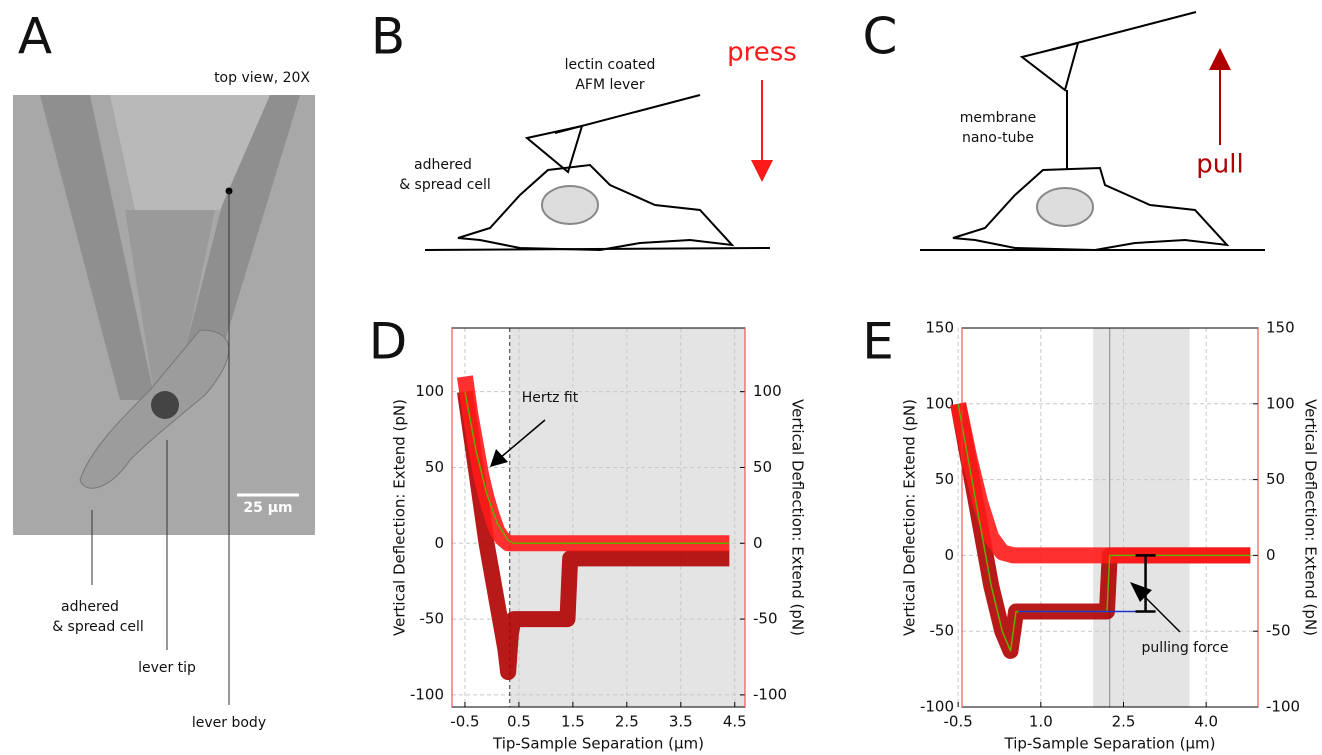 Image resolution: width=1322 pixels, height=755 pixels. I want to click on x-tick-label: 0.5, so click(519, 722).